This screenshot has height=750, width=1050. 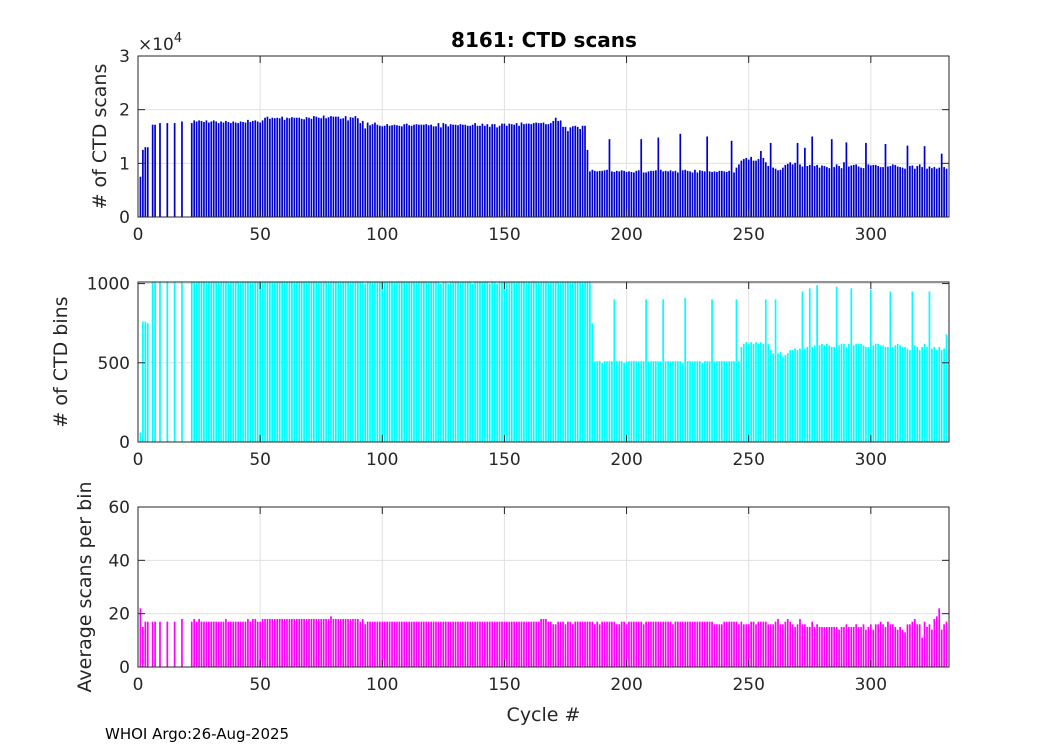 I want to click on y-tick-label: 3, so click(x=124, y=57).